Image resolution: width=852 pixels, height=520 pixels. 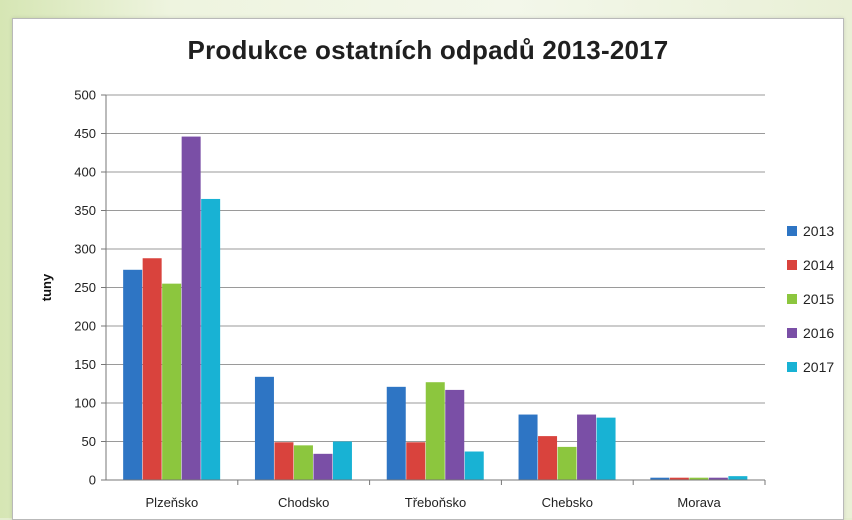 I want to click on x-tick-label: Chebsko, so click(x=567, y=502).